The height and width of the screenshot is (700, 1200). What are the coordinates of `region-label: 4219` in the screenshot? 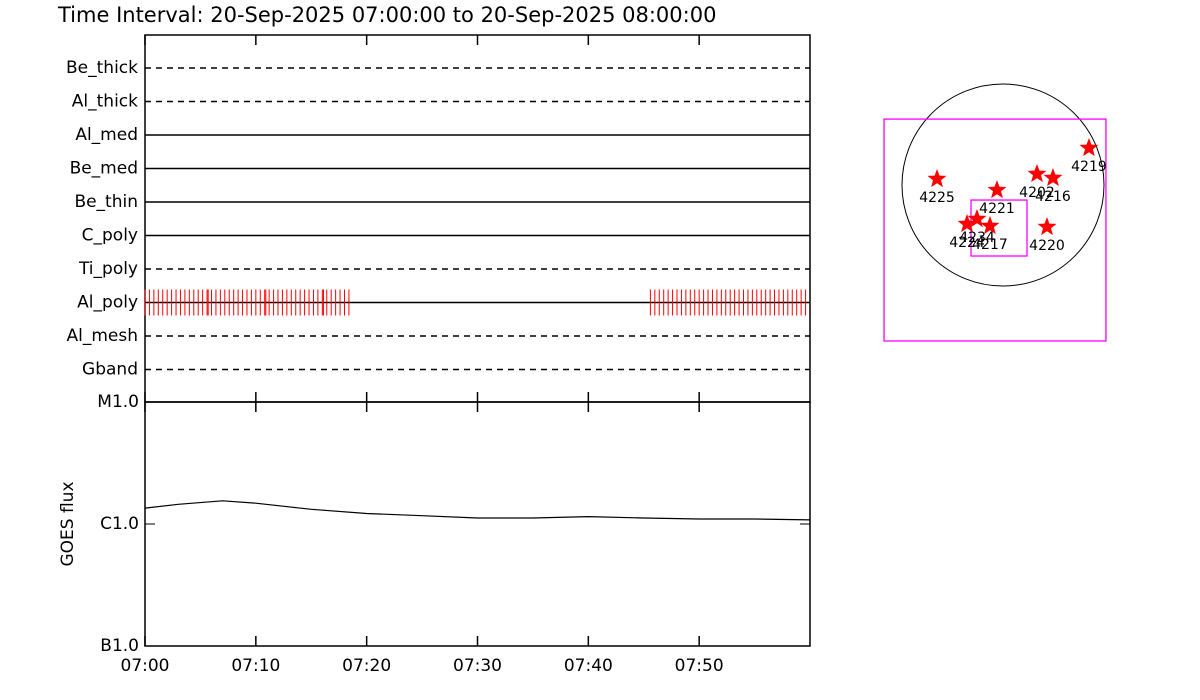 It's located at (1089, 167).